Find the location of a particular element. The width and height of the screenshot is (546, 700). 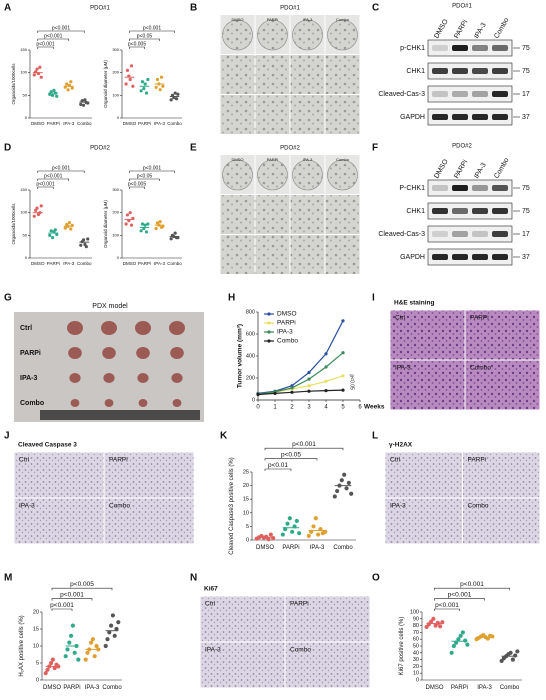

mw-label: 17 is located at coordinates (526, 234).